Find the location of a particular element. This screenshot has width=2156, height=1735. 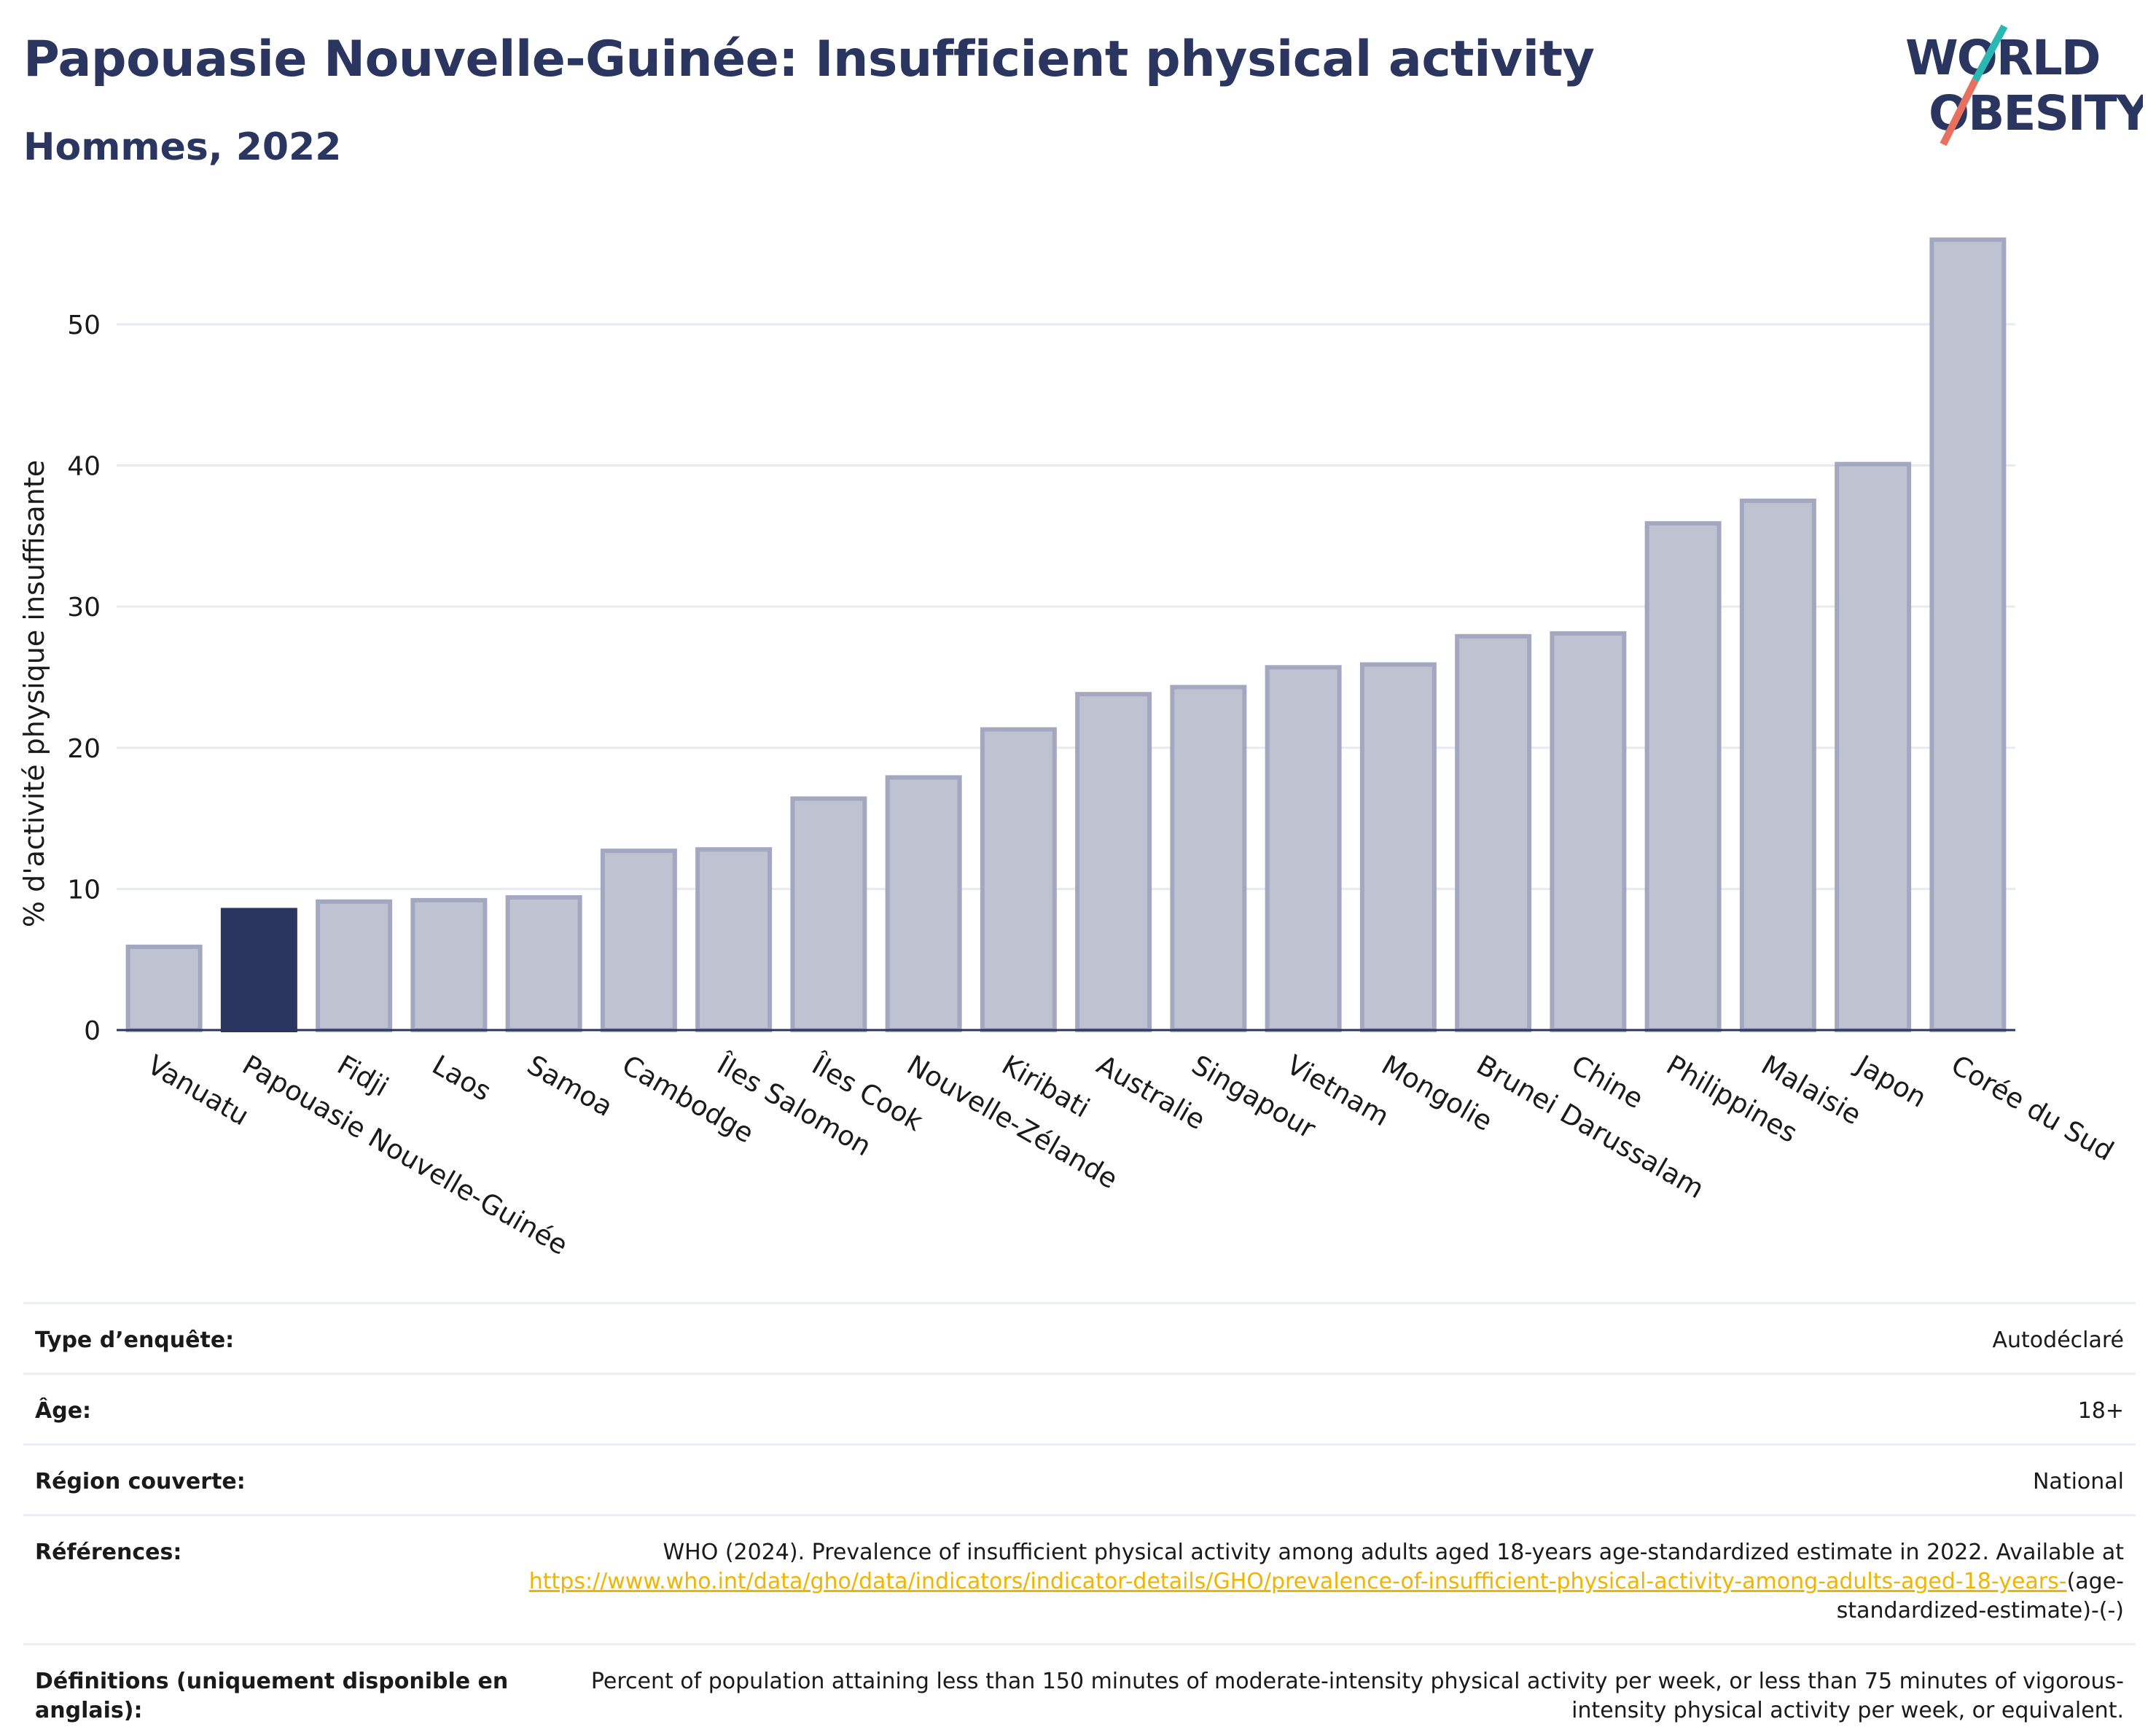

info-label: Références: is located at coordinates (109, 1553).